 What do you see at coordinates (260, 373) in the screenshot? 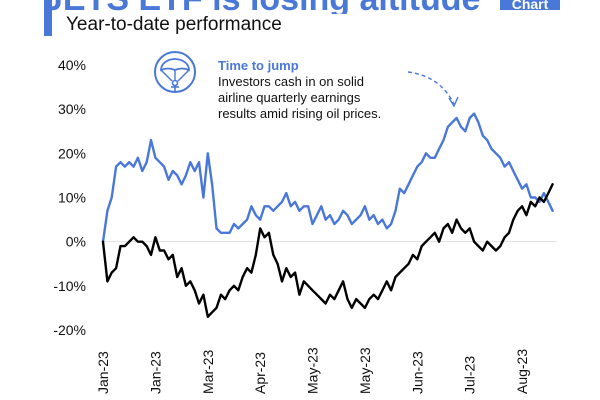
I see `x-tick-label: Apr-23` at bounding box center [260, 373].